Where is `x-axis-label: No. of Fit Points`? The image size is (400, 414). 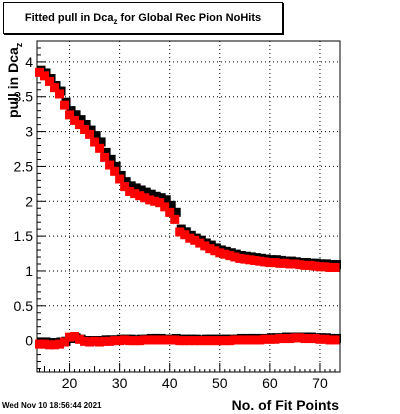 x-axis-label: No. of Fit Points is located at coordinates (285, 405).